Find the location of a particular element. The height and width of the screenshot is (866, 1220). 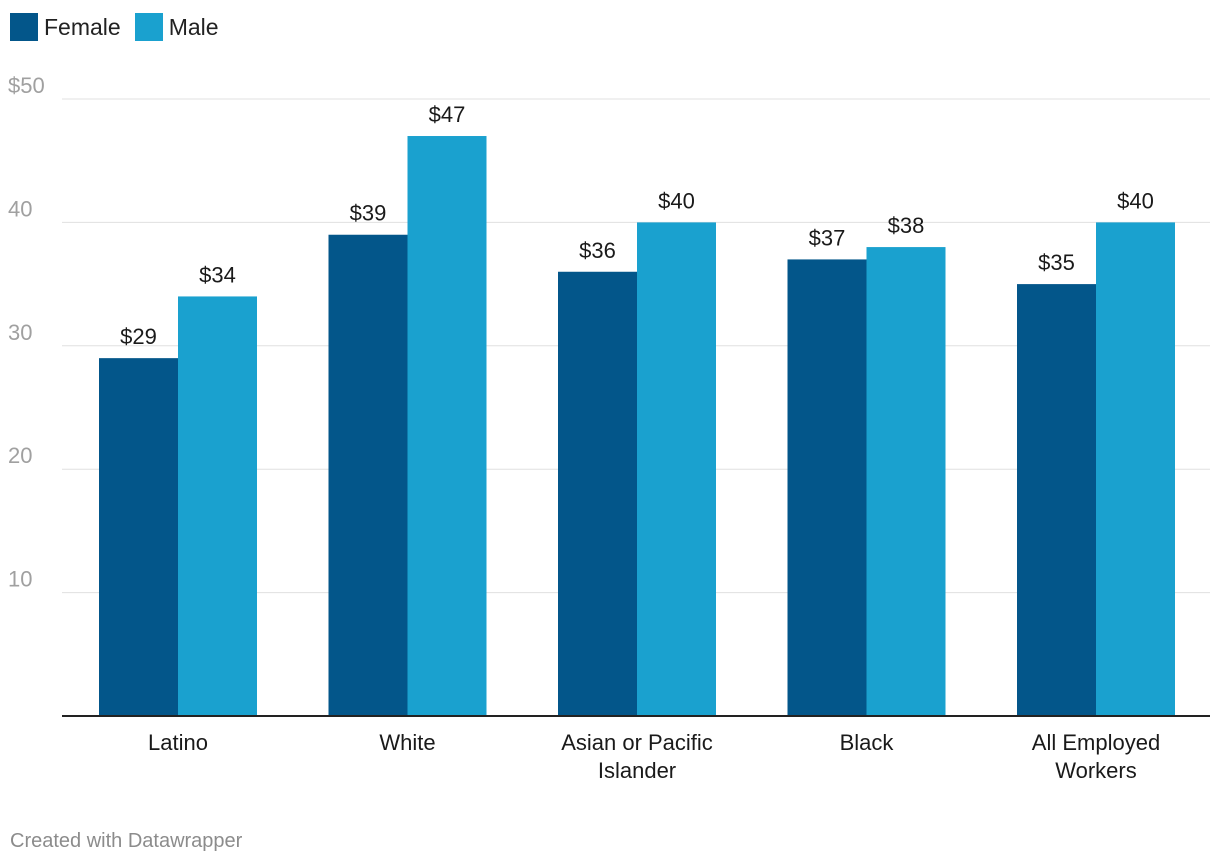

y-tick-label: 30 is located at coordinates (20, 332).